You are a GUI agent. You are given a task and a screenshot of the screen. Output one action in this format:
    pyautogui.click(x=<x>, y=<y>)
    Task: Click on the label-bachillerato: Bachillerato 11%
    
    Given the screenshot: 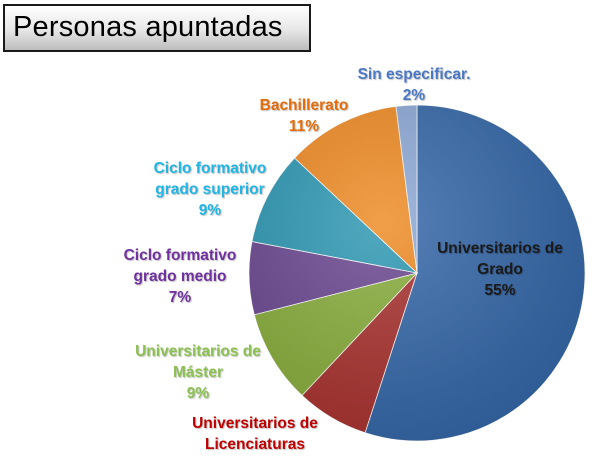 What is the action you would take?
    pyautogui.click(x=304, y=116)
    